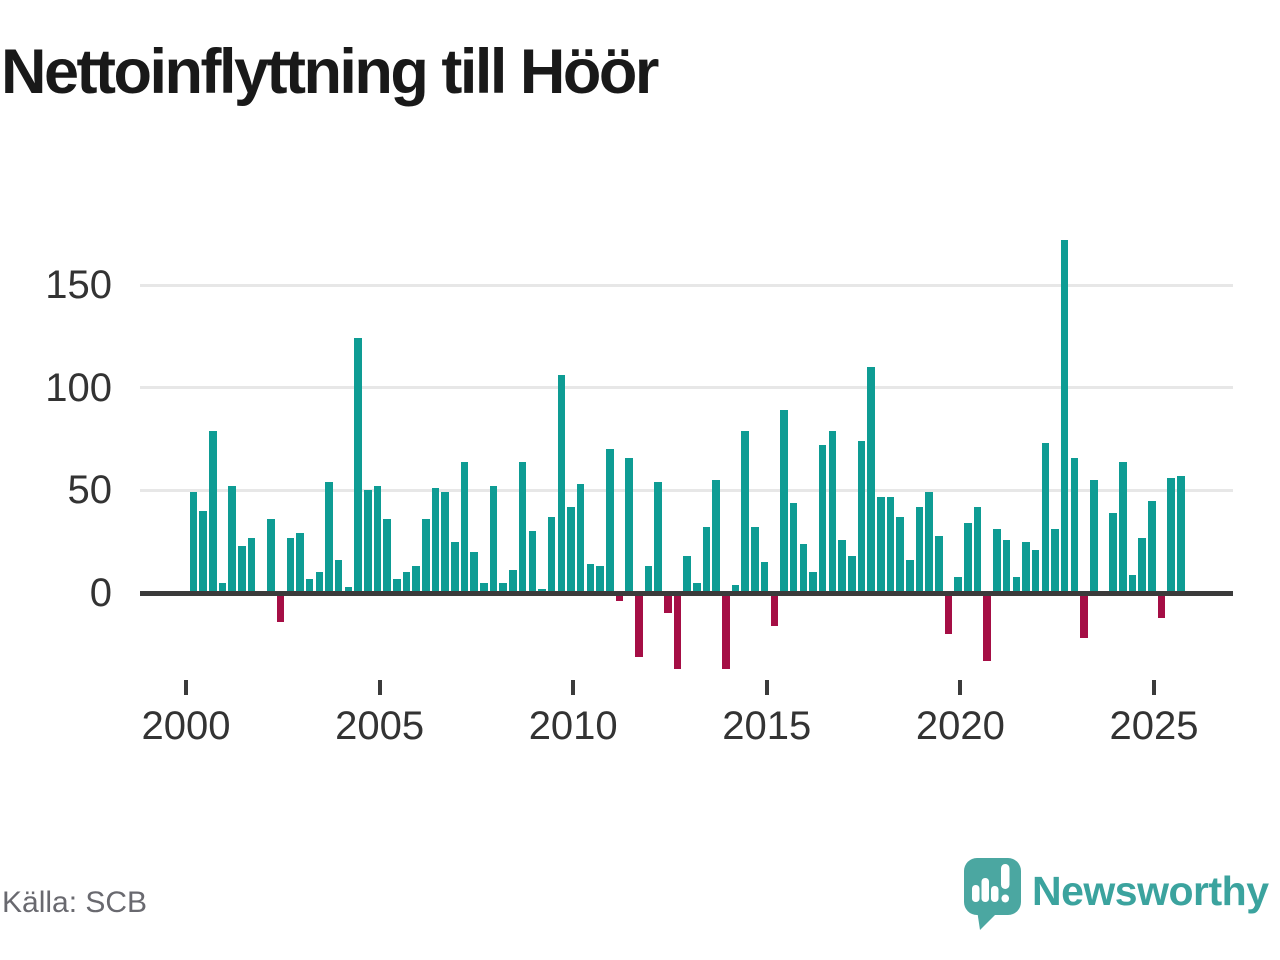 Image resolution: width=1280 pixels, height=960 pixels. Describe the element at coordinates (580, 538) in the screenshot. I see `bar-q40` at that location.